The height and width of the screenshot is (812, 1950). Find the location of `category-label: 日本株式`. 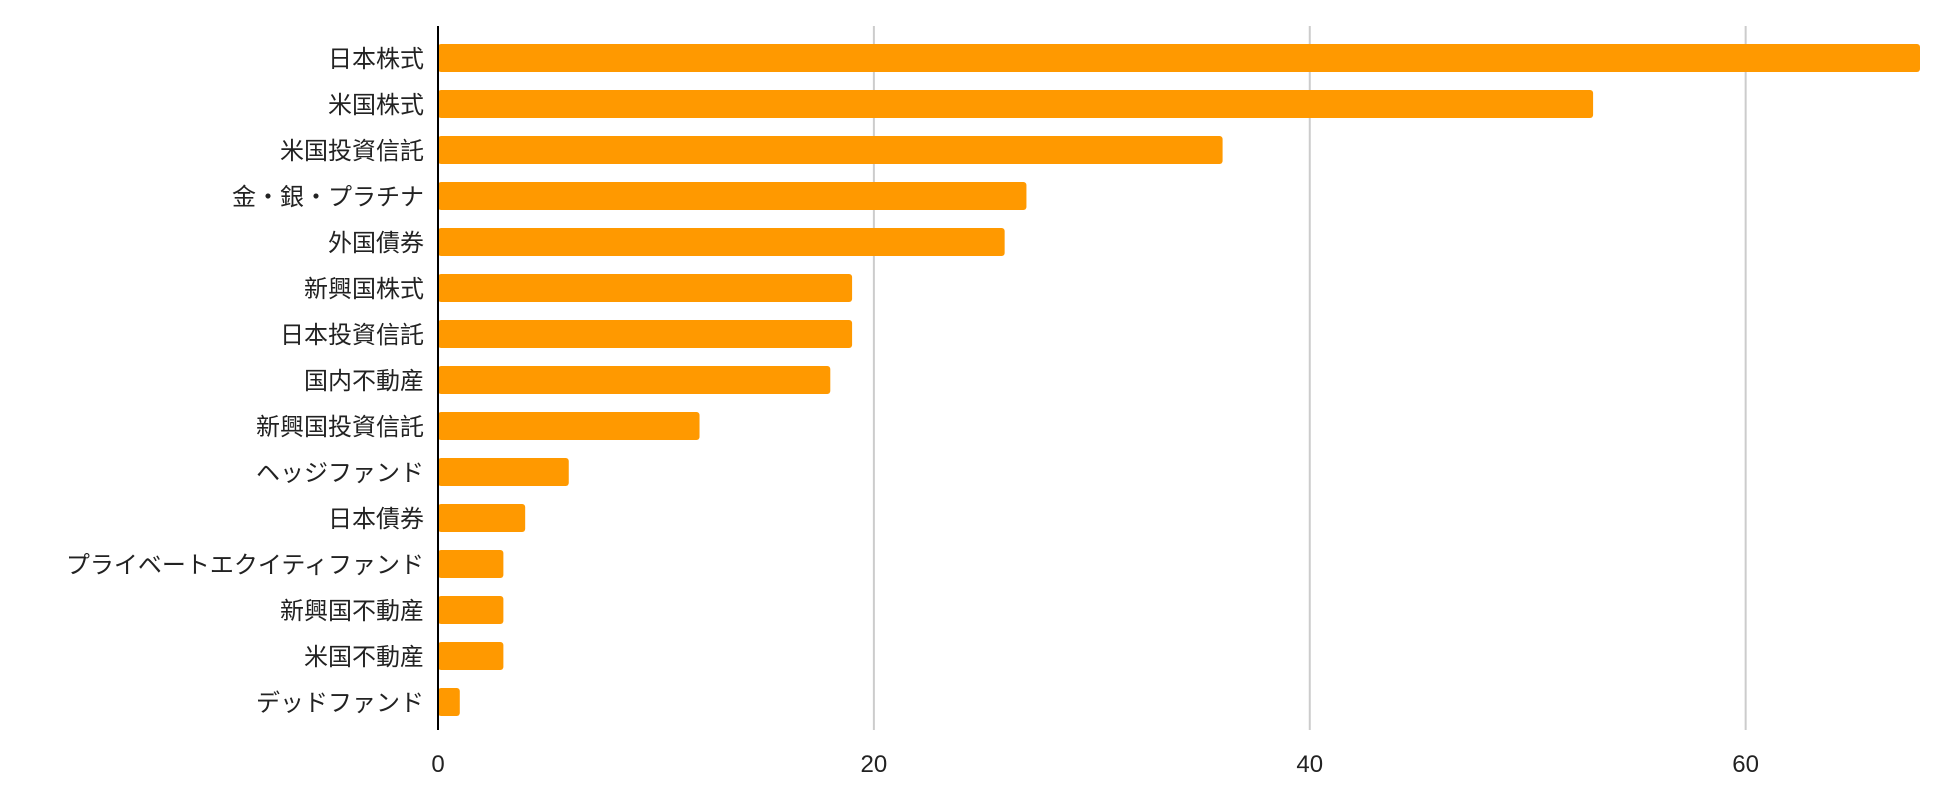

category-label: 日本株式 is located at coordinates (376, 59).